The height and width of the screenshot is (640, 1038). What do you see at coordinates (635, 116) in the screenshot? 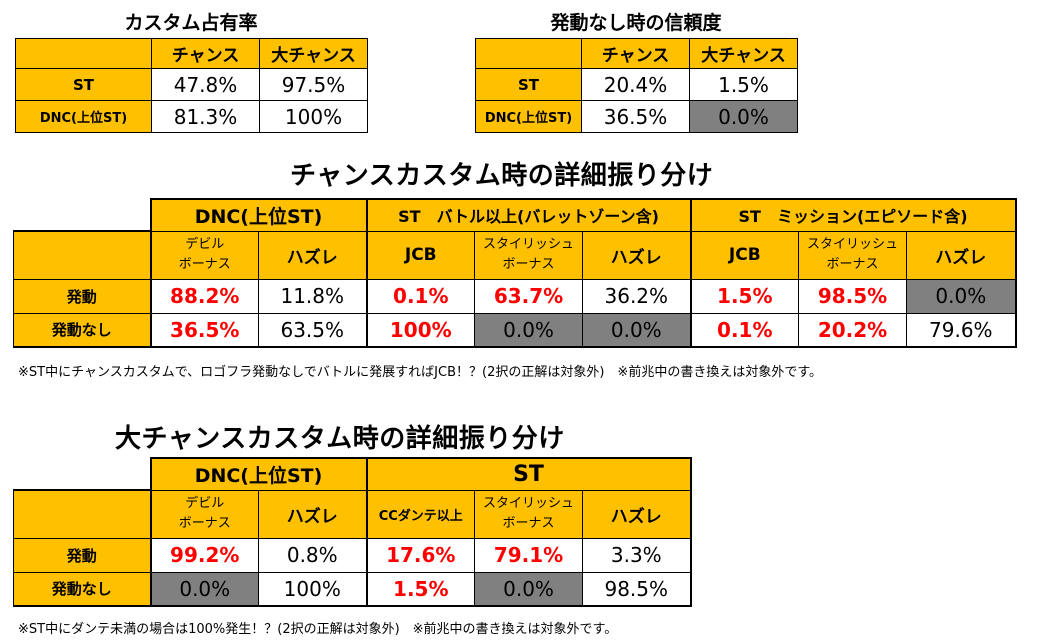
I see `reliability-cell: 36.5%` at bounding box center [635, 116].